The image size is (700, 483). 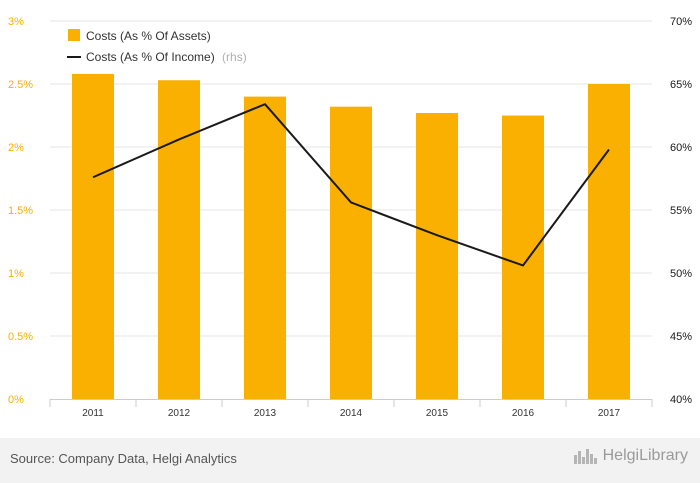 I want to click on y-right-tick-label: 55%, so click(x=681, y=211).